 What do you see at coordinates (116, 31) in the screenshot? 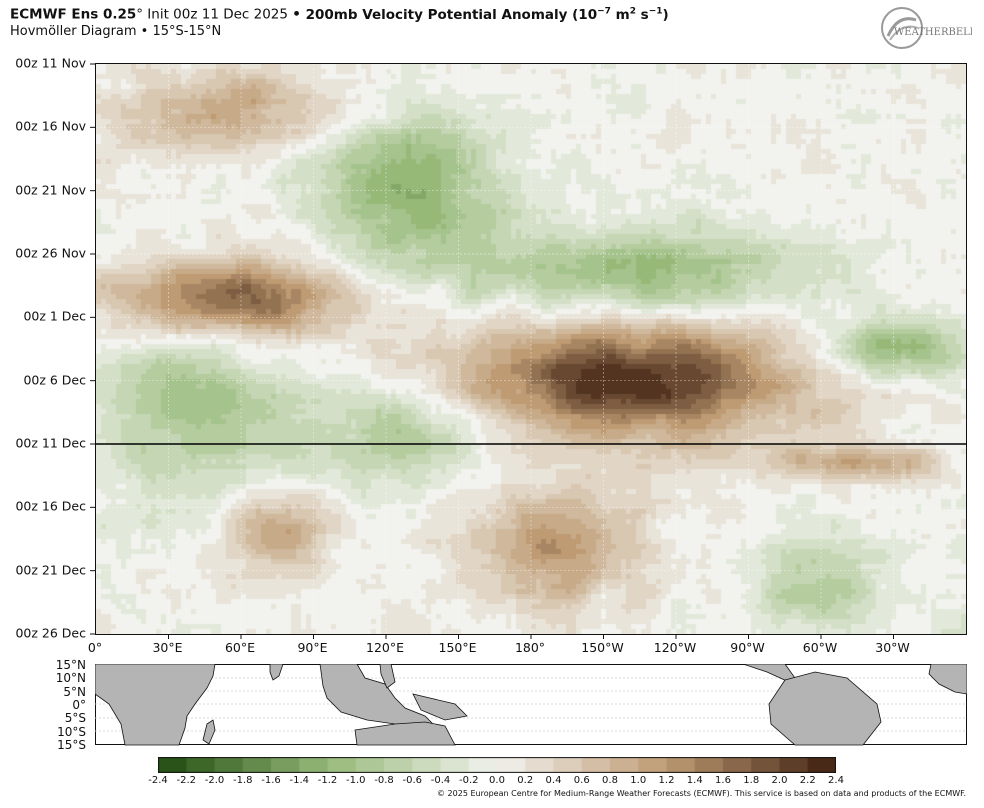
I see `chart-subtitle: Hovmöller Diagram • 15°S-15°N` at bounding box center [116, 31].